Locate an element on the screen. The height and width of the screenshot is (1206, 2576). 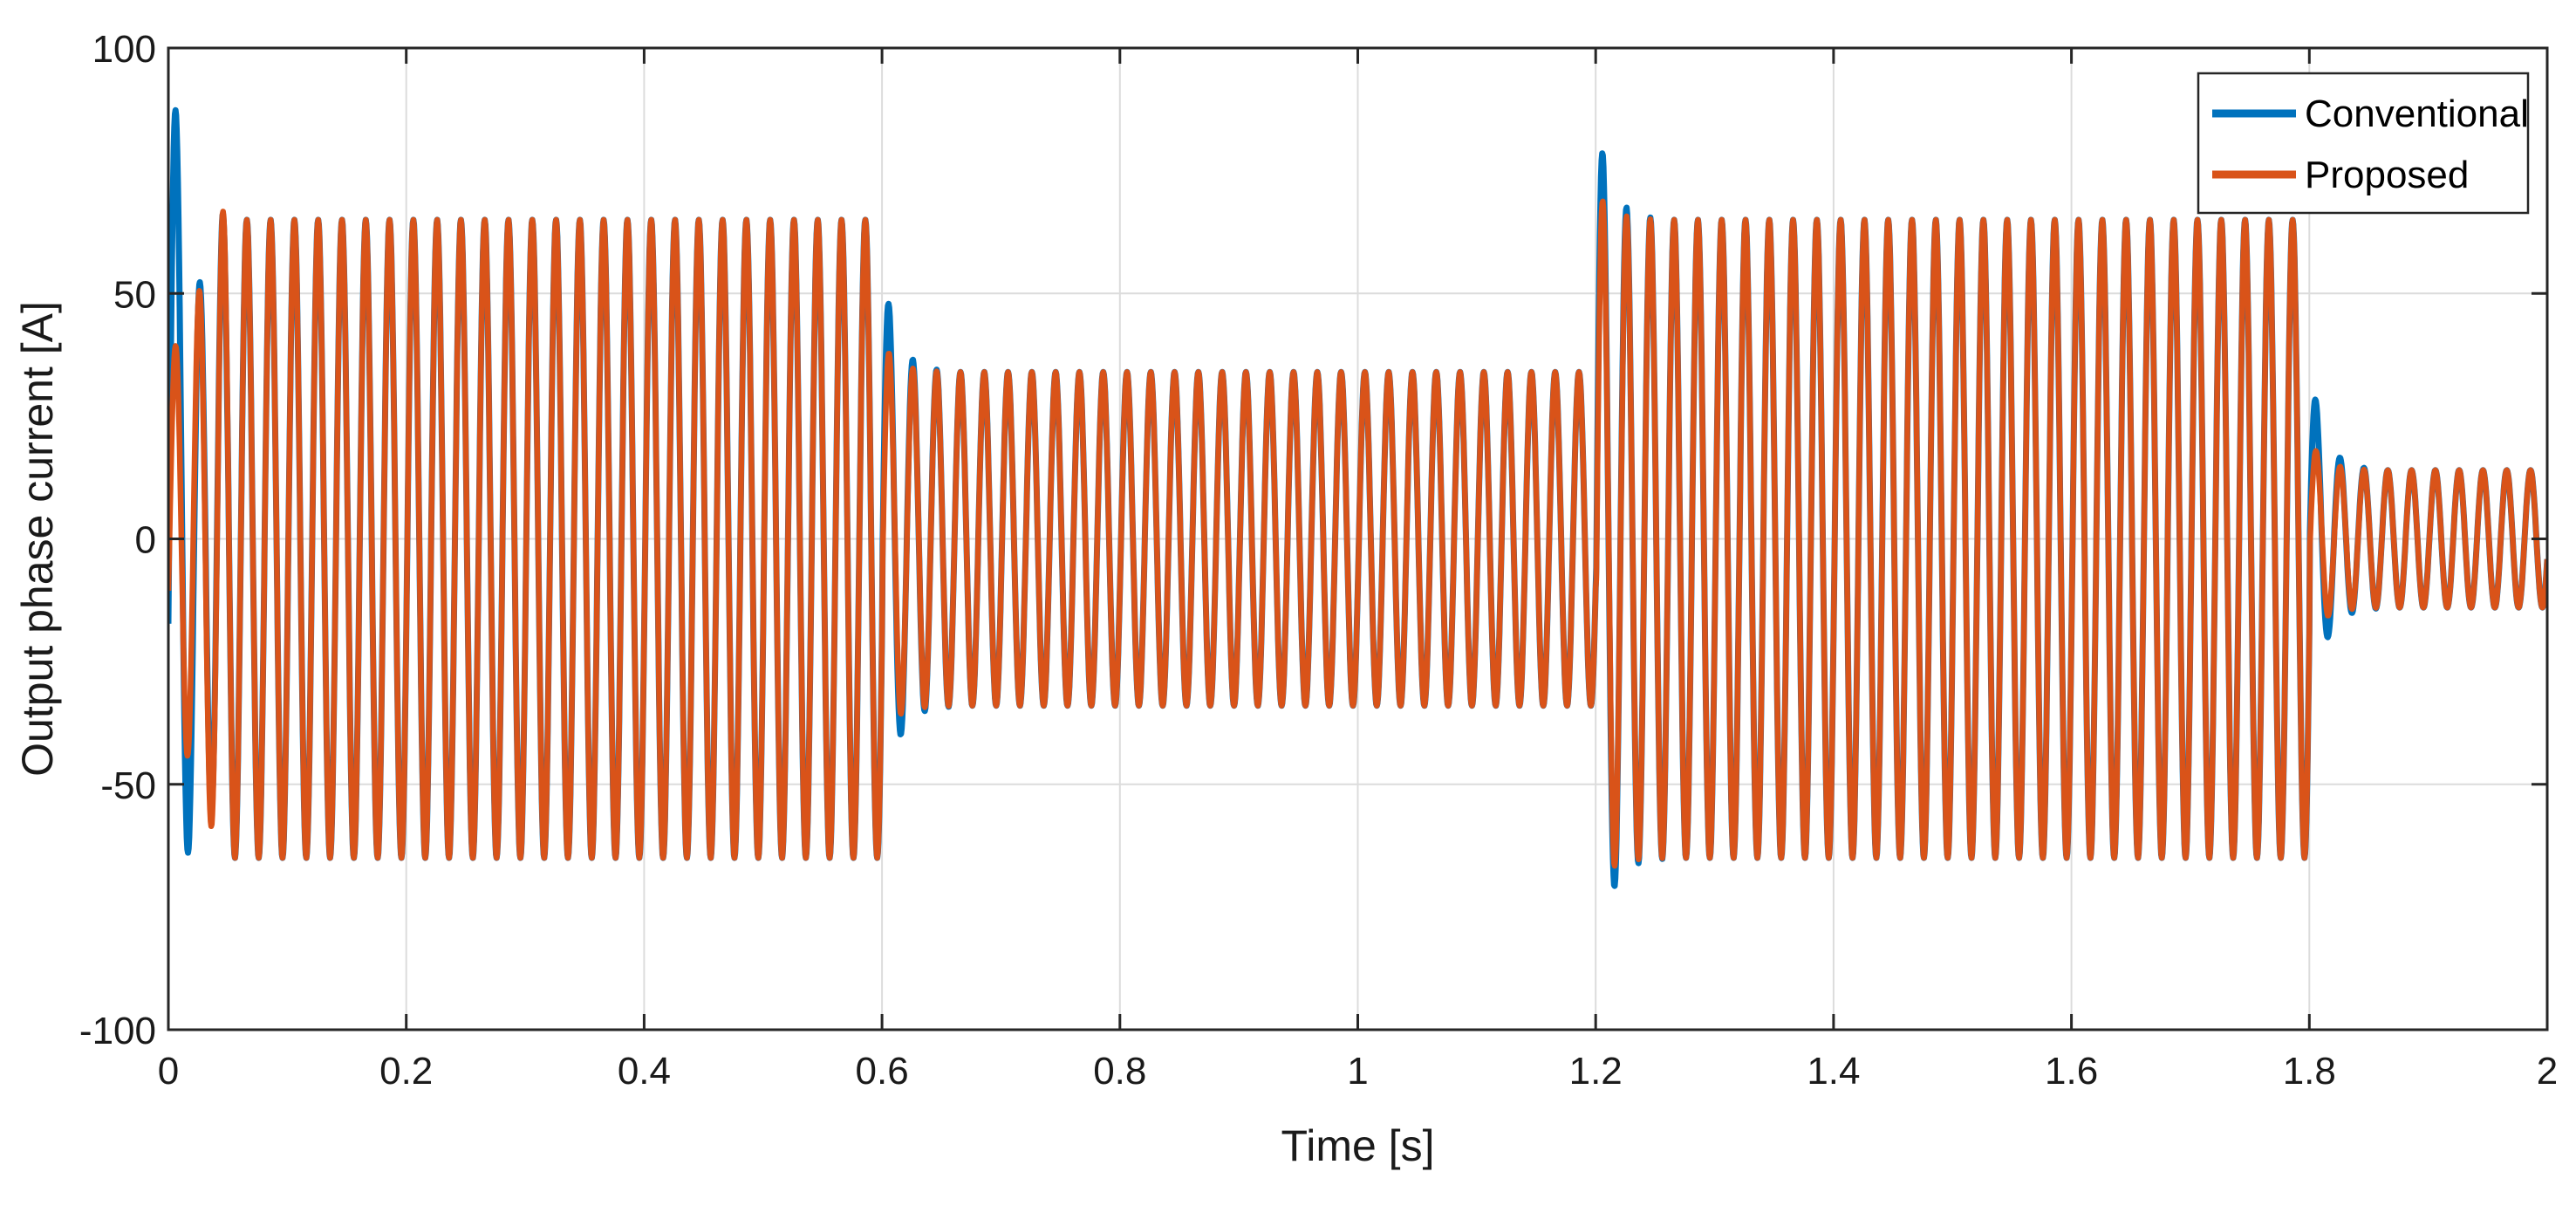
y-axis-label: Output phase current [A] is located at coordinates (37, 539).